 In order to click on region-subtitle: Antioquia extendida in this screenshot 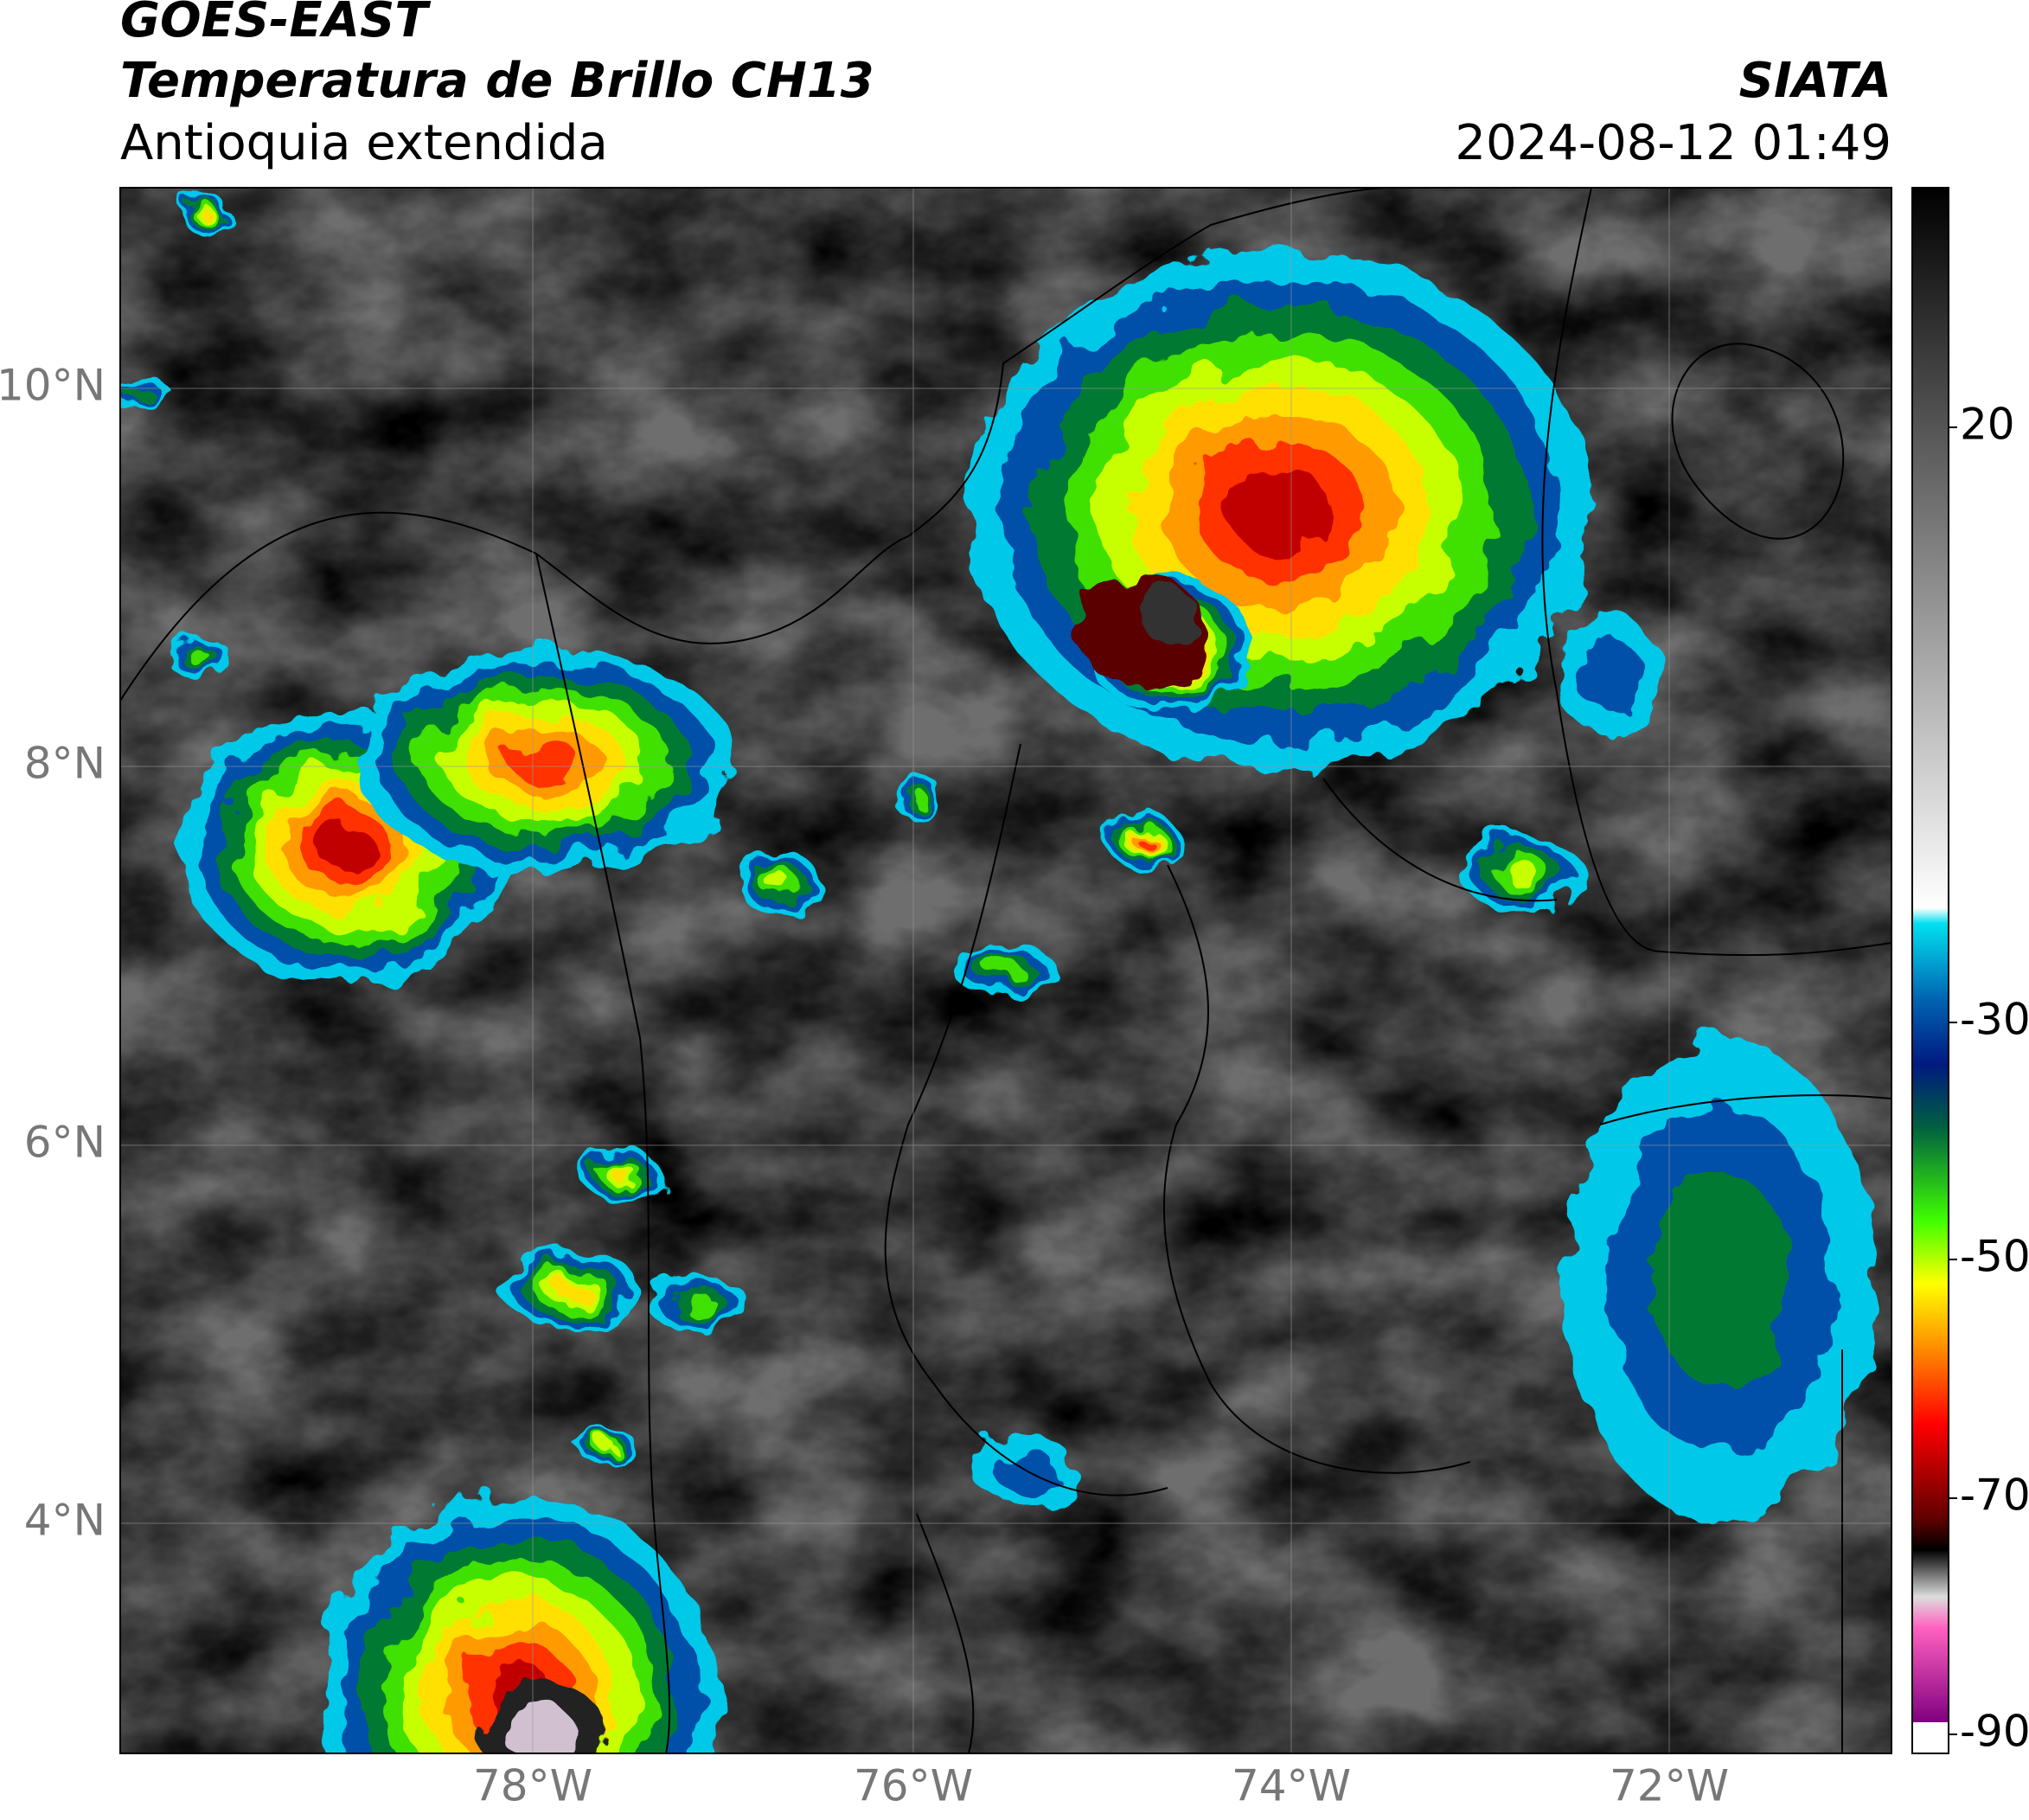, I will do `click(364, 143)`.